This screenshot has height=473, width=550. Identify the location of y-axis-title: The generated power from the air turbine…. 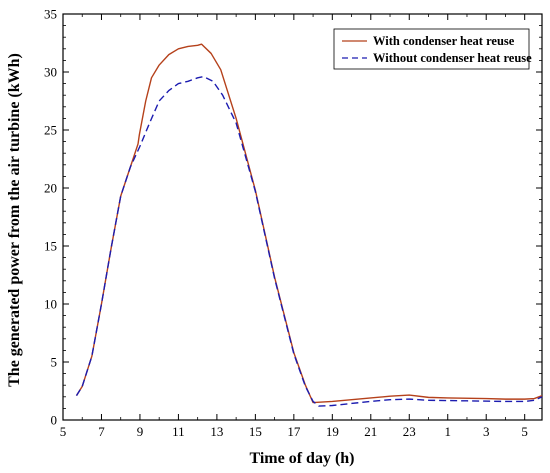
(14, 220).